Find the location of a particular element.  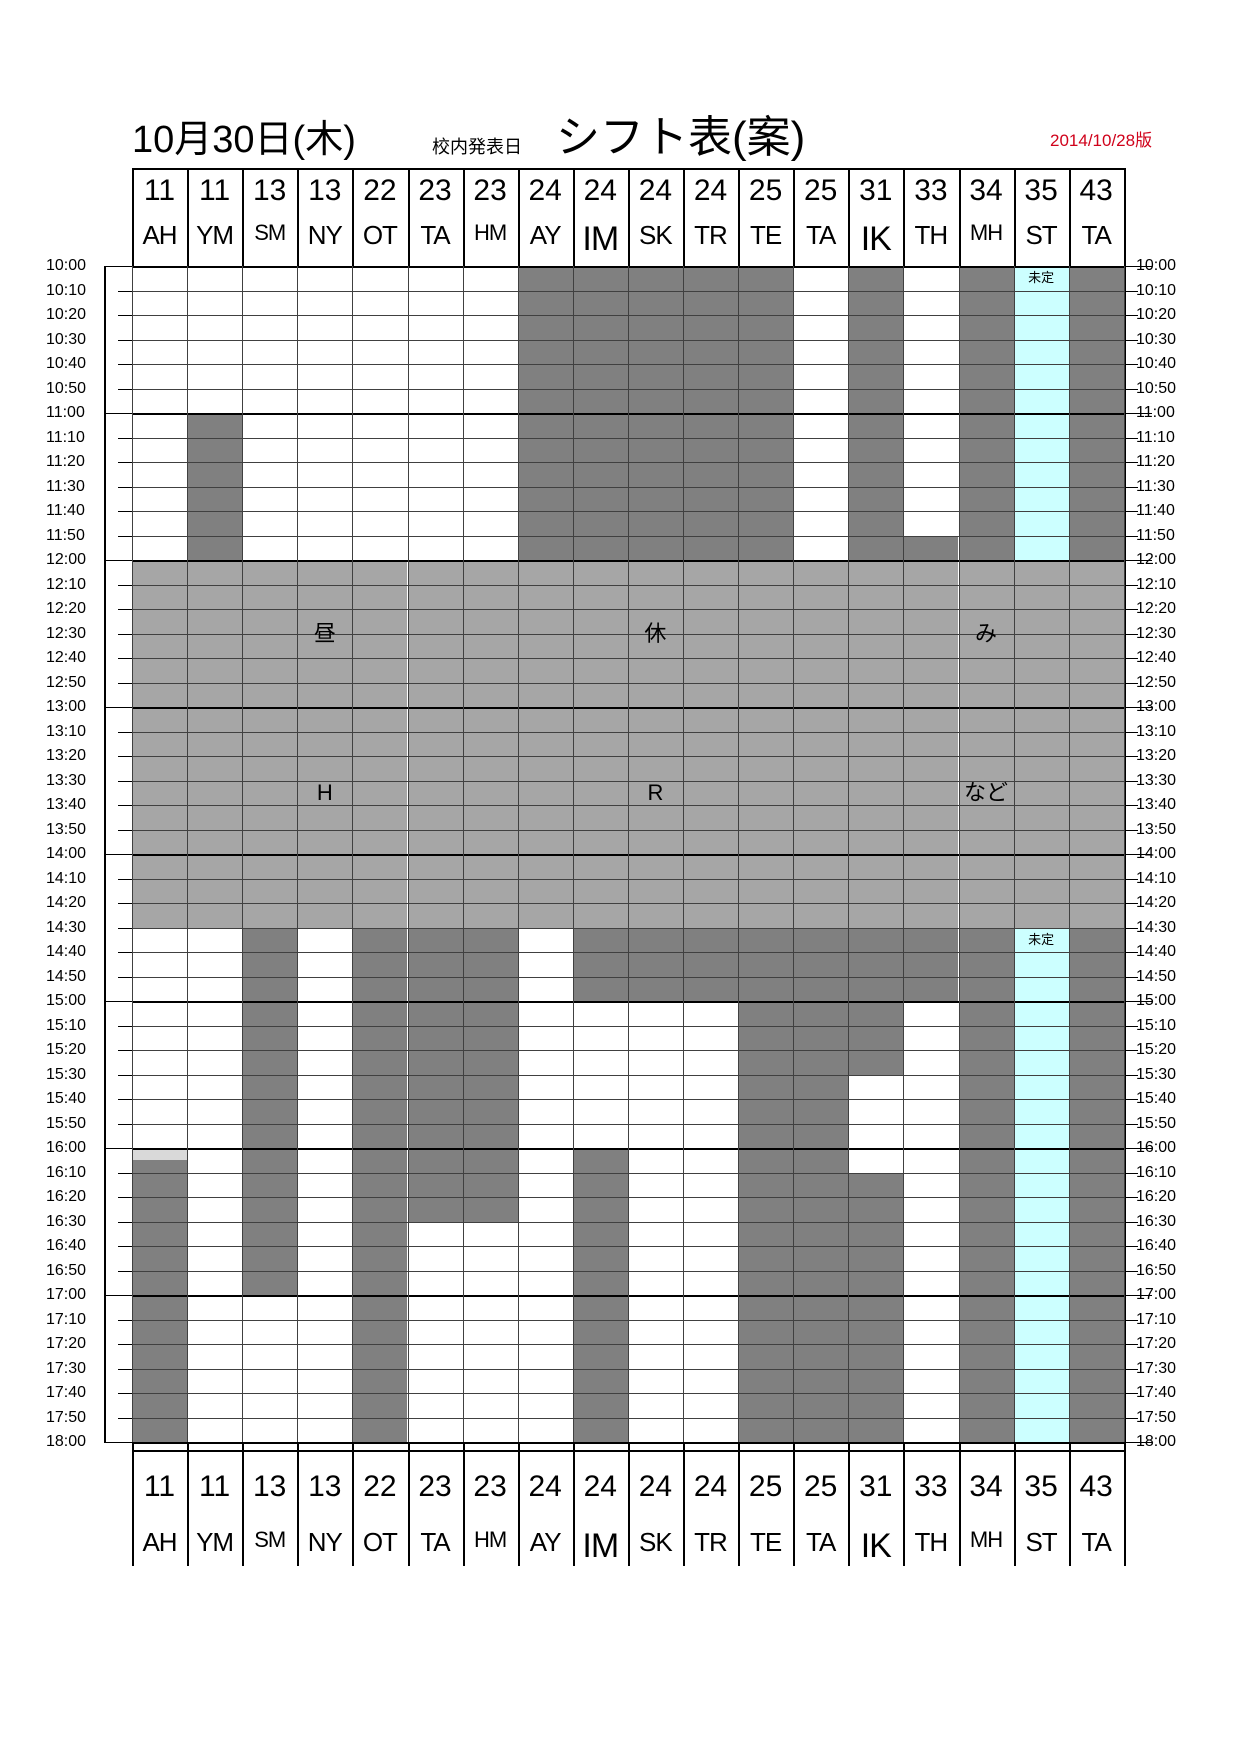

time-label: 11:40 is located at coordinates (65, 510).